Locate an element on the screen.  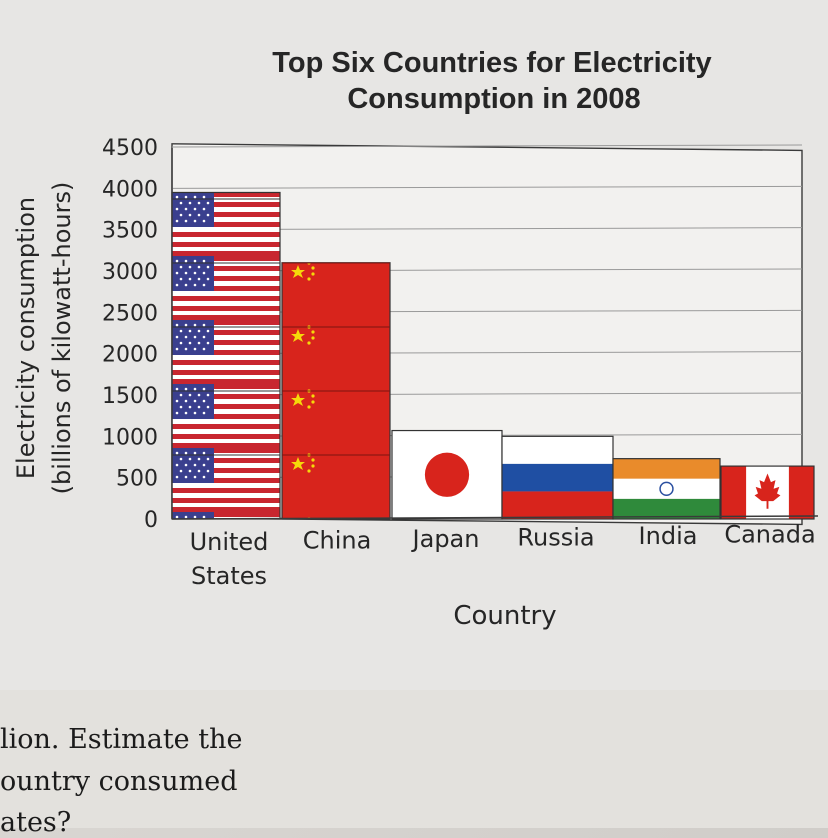
y-axis-ticks: 0 500 1000 1500 2000 2500 3000 3500 4000 4500 is located at coordinates (130, 334).